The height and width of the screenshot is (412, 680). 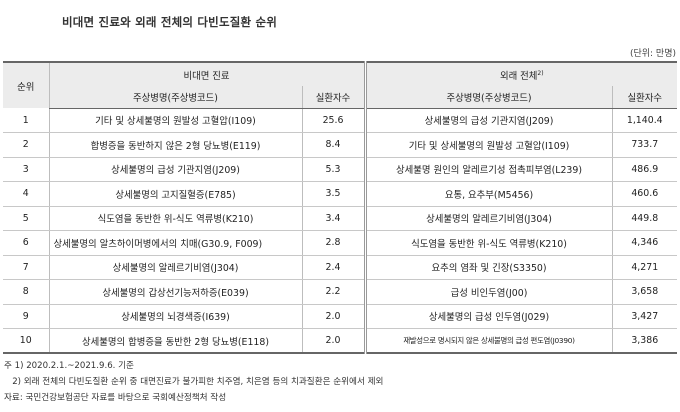 What do you see at coordinates (488, 218) in the screenshot?
I see `outpatient-disease-cell: 상세불명의 알레르기비염(J304)` at bounding box center [488, 218].